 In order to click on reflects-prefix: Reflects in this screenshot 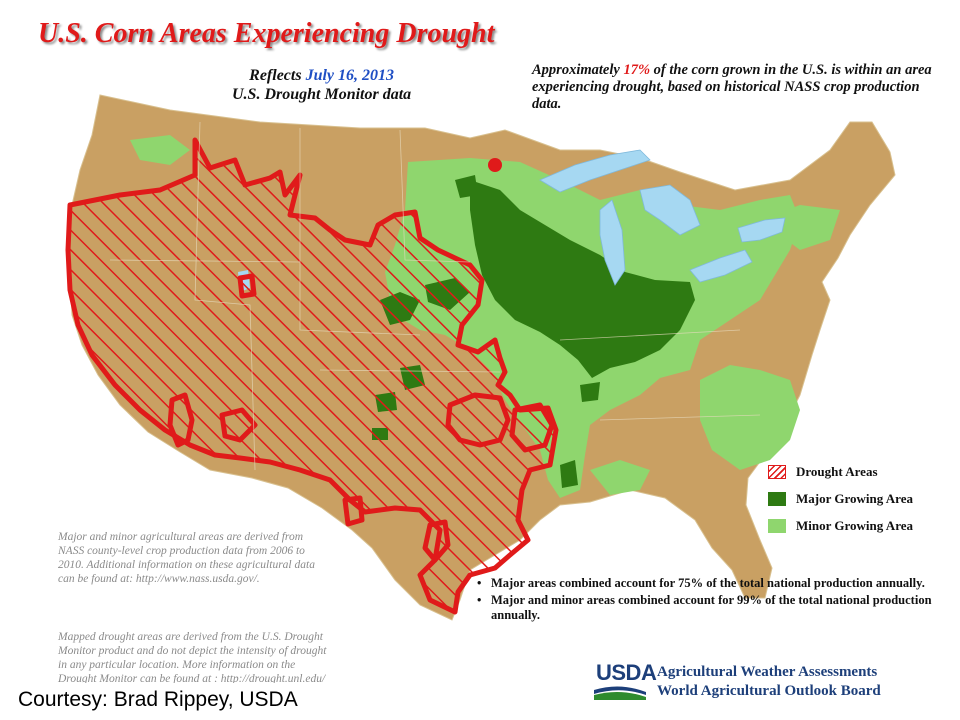, I will do `click(275, 75)`.